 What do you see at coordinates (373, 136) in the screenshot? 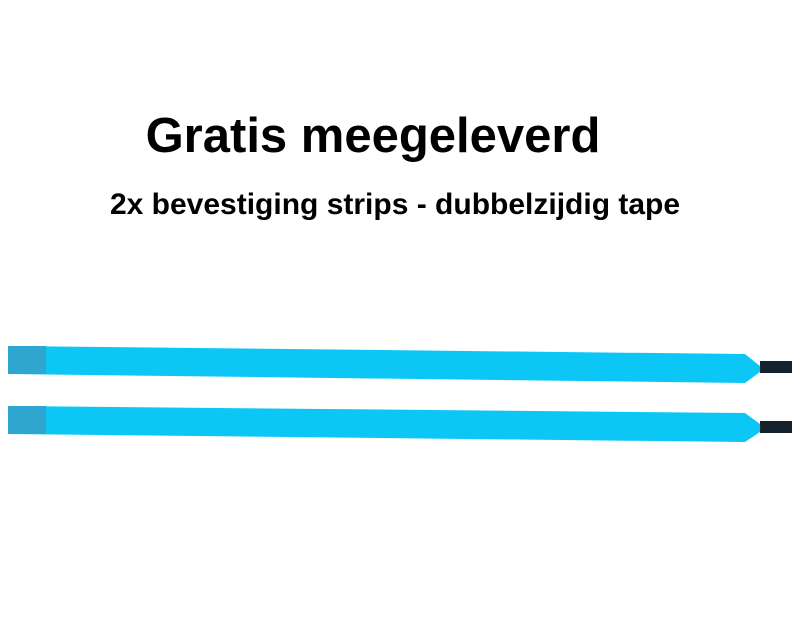
I see `headline: Gratis meegeleverd` at bounding box center [373, 136].